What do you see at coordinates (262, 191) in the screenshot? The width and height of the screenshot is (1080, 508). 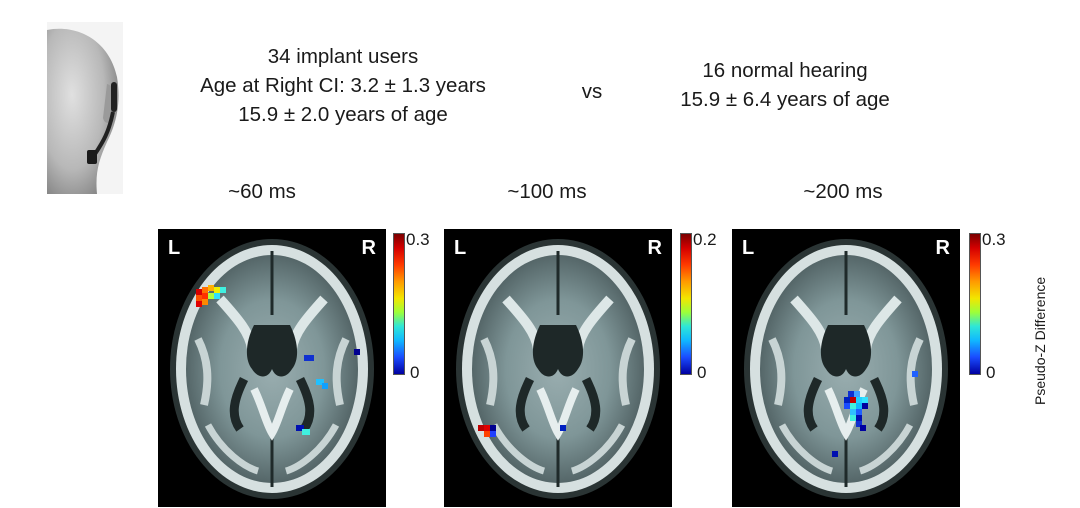 I see `time-label-60ms: ~60 ms` at bounding box center [262, 191].